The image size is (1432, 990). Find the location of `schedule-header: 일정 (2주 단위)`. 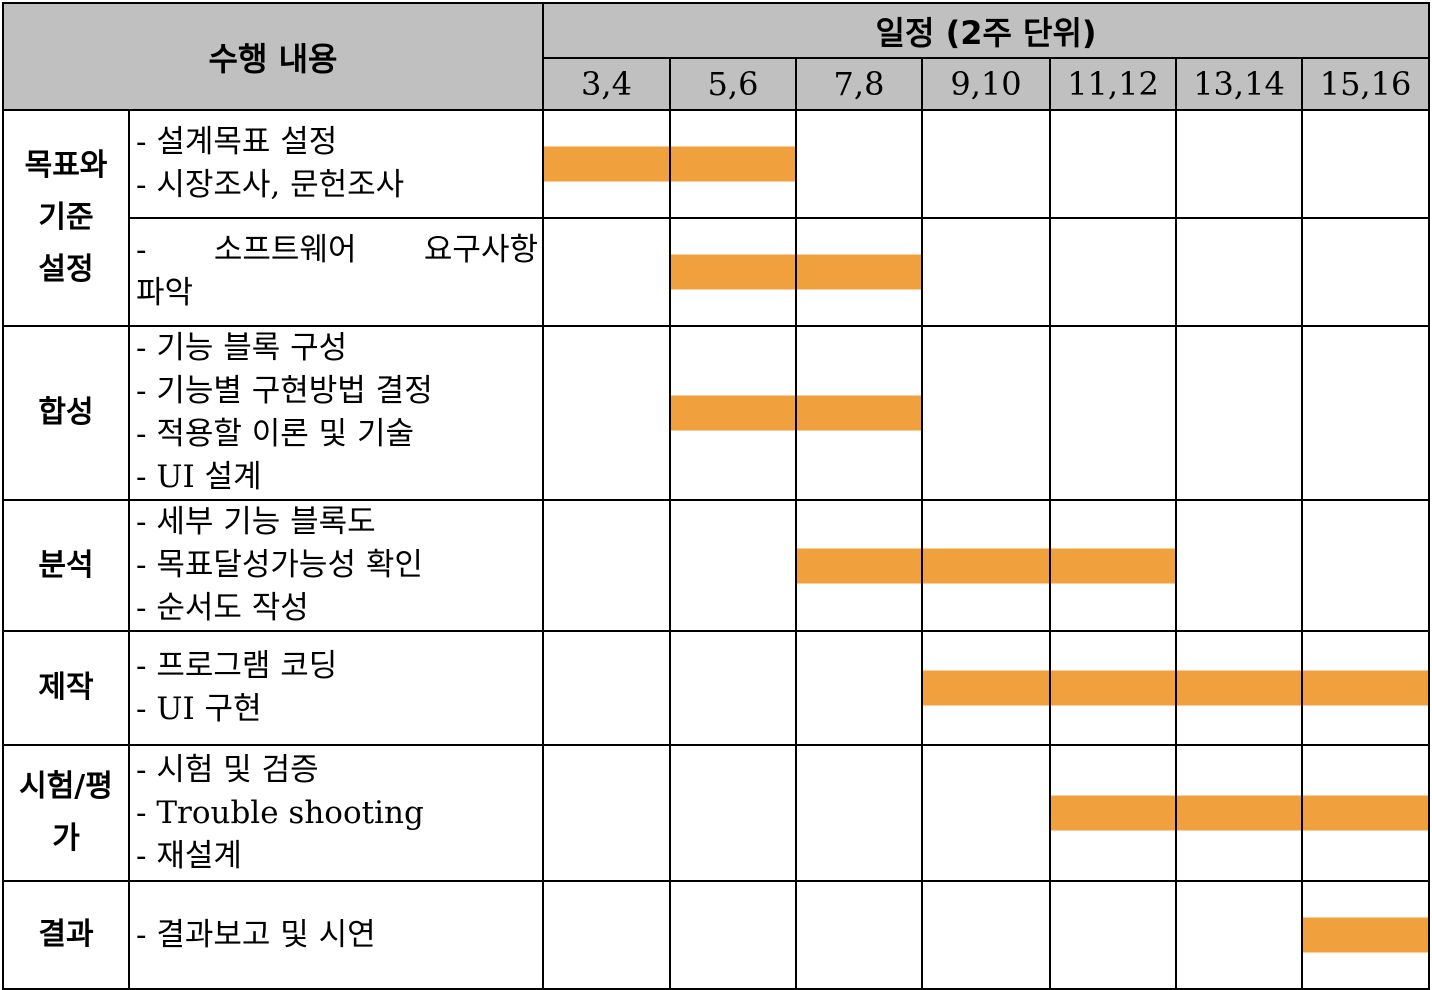

schedule-header: 일정 (2주 단위) is located at coordinates (986, 30).